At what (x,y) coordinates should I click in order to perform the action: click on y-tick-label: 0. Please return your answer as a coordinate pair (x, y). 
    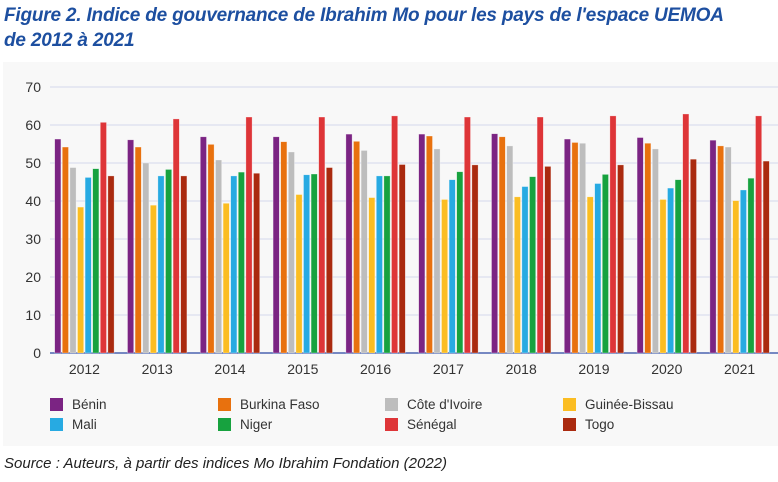
    Looking at the image, I should click on (37, 353).